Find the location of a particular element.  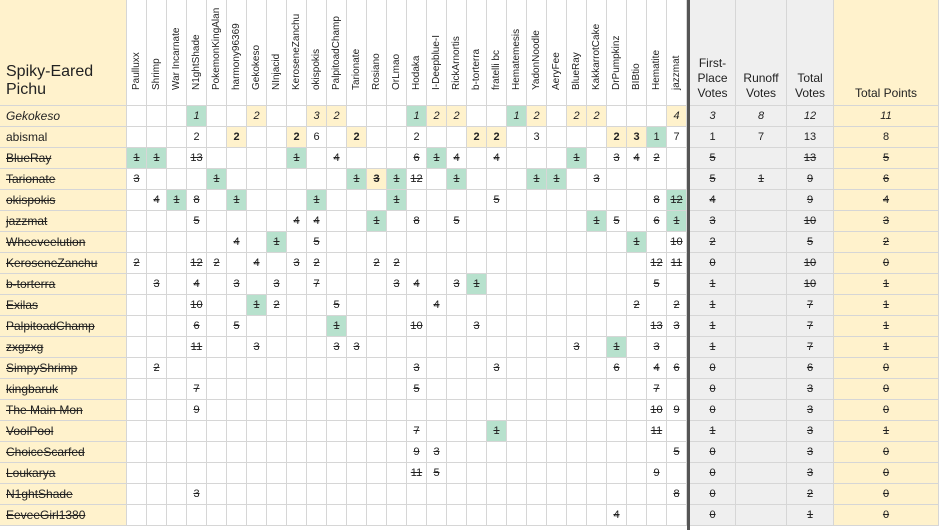

row-name-cell: Wheeveelution is located at coordinates (63, 242).